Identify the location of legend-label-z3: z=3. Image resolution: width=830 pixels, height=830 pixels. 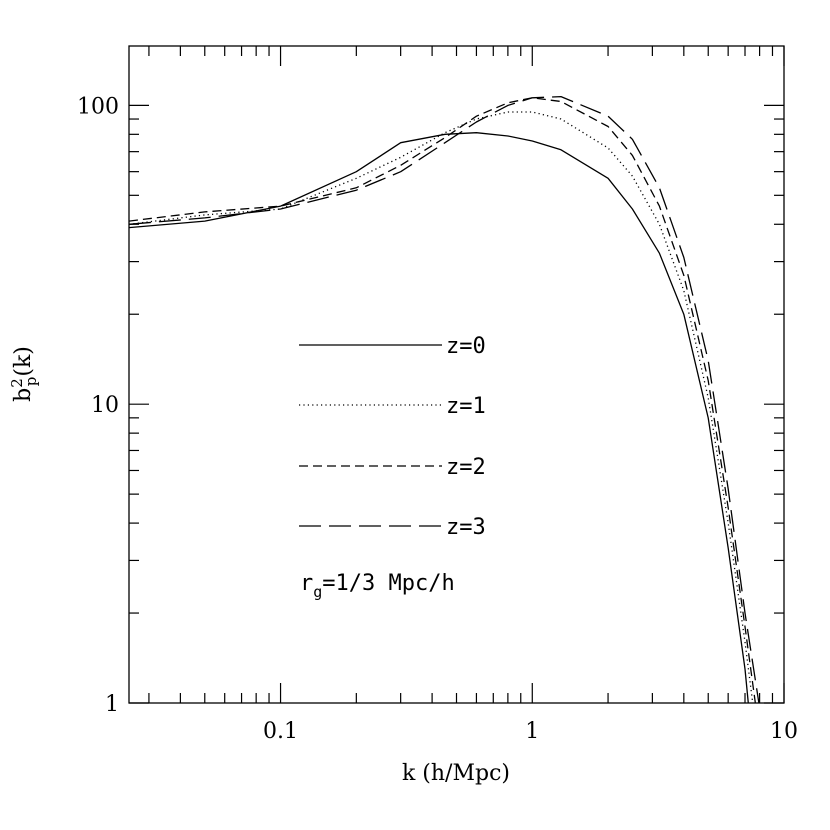
(466, 527).